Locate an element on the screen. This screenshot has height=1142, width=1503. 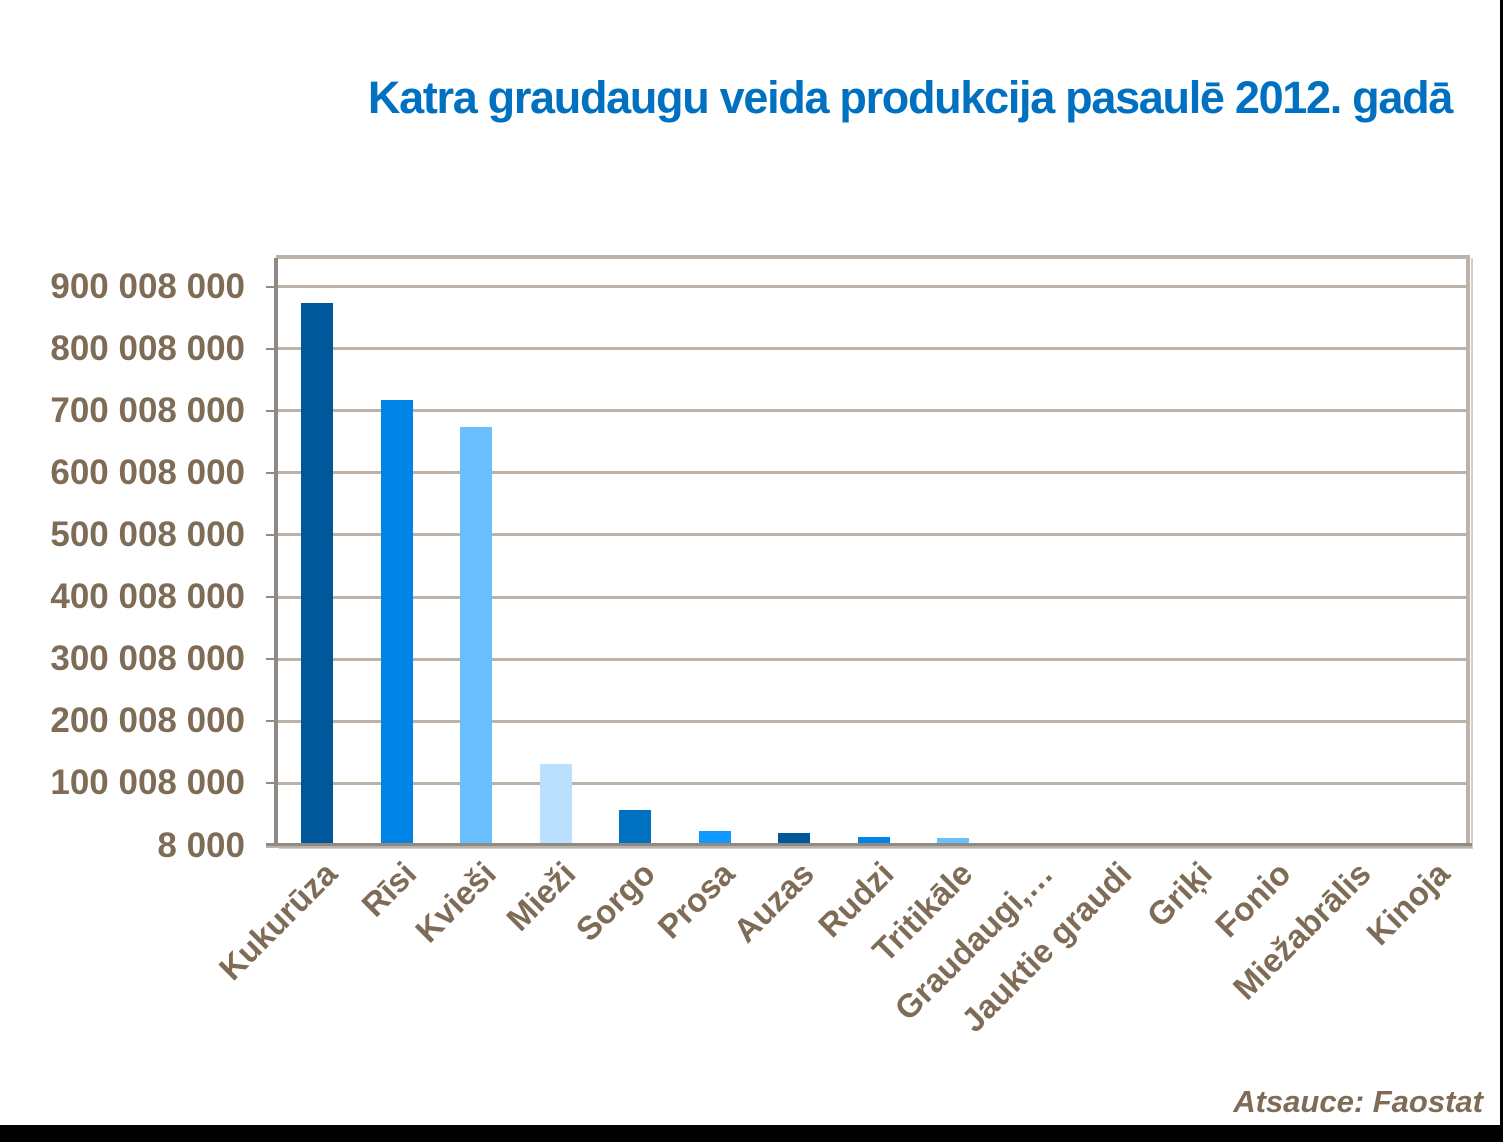
y-axis-line is located at coordinates (276, 553).